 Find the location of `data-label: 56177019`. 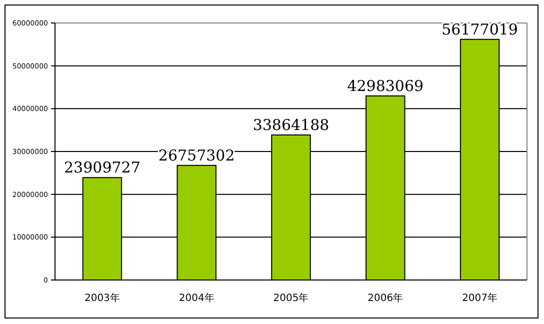

data-label: 56177019 is located at coordinates (480, 29).